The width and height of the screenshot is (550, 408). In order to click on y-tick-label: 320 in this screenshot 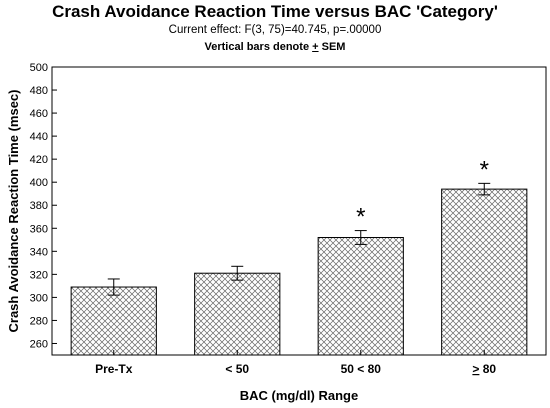, I will do `click(39, 275)`.